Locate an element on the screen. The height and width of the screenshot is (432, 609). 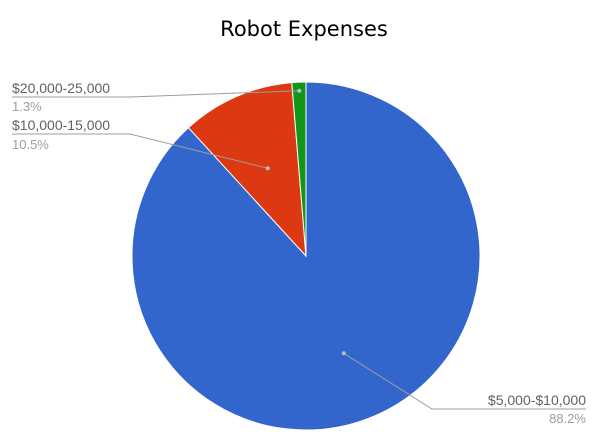
slice-percent-2: 10.5% is located at coordinates (30, 144).